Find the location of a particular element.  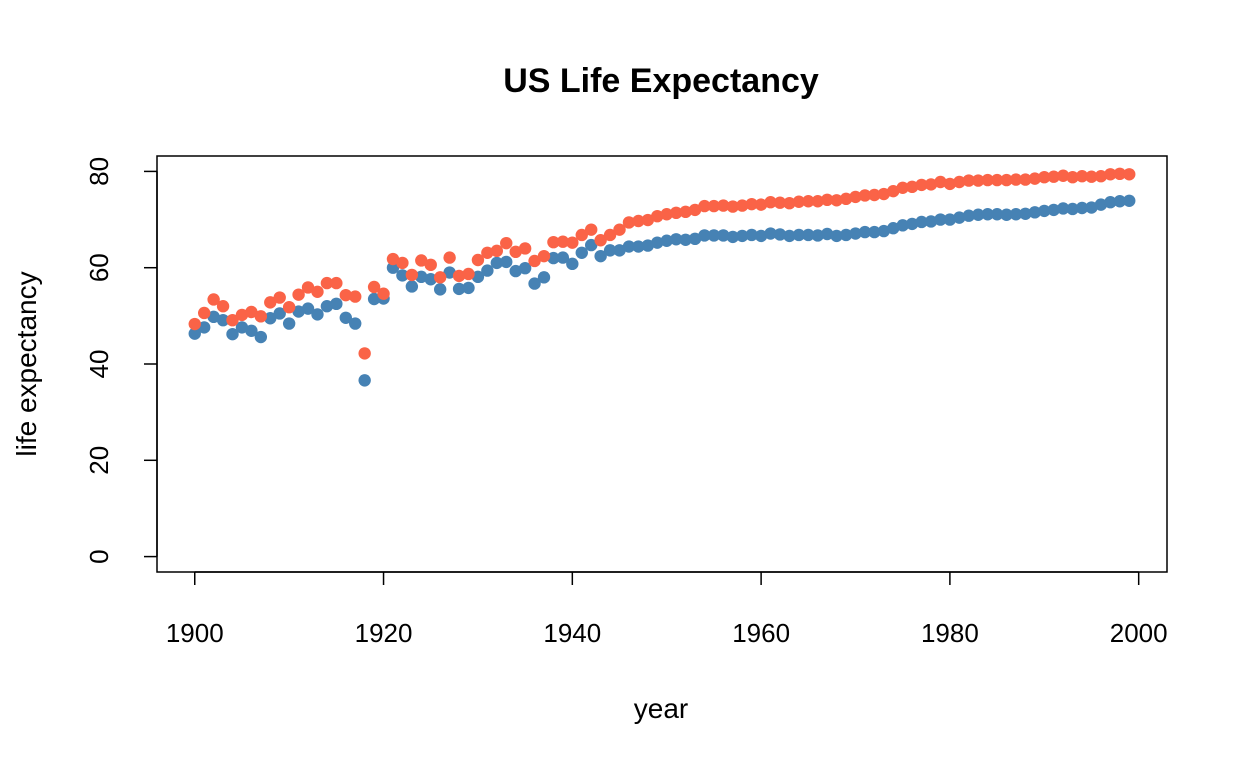

x-tick-label: 1900 is located at coordinates (195, 633).